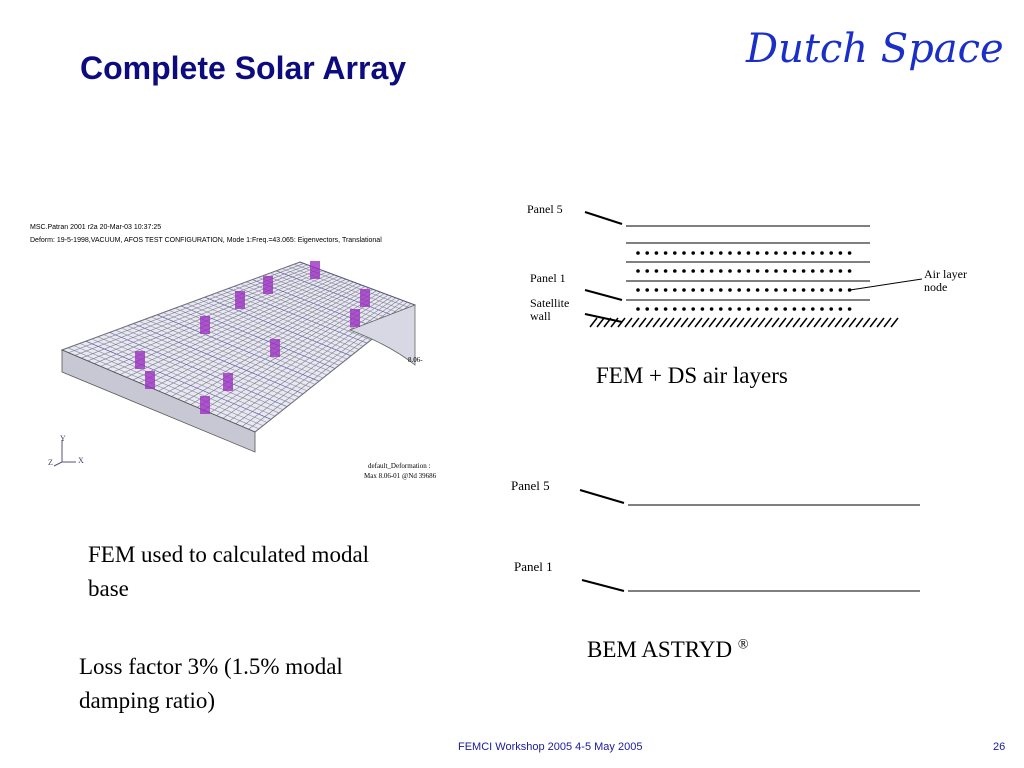 This screenshot has width=1024, height=768. I want to click on wall-label: Satellite wall, so click(550, 309).